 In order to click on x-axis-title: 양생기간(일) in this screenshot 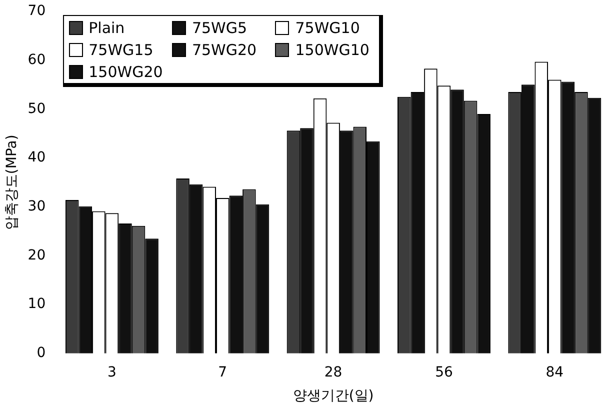, I will do `click(333, 396)`.